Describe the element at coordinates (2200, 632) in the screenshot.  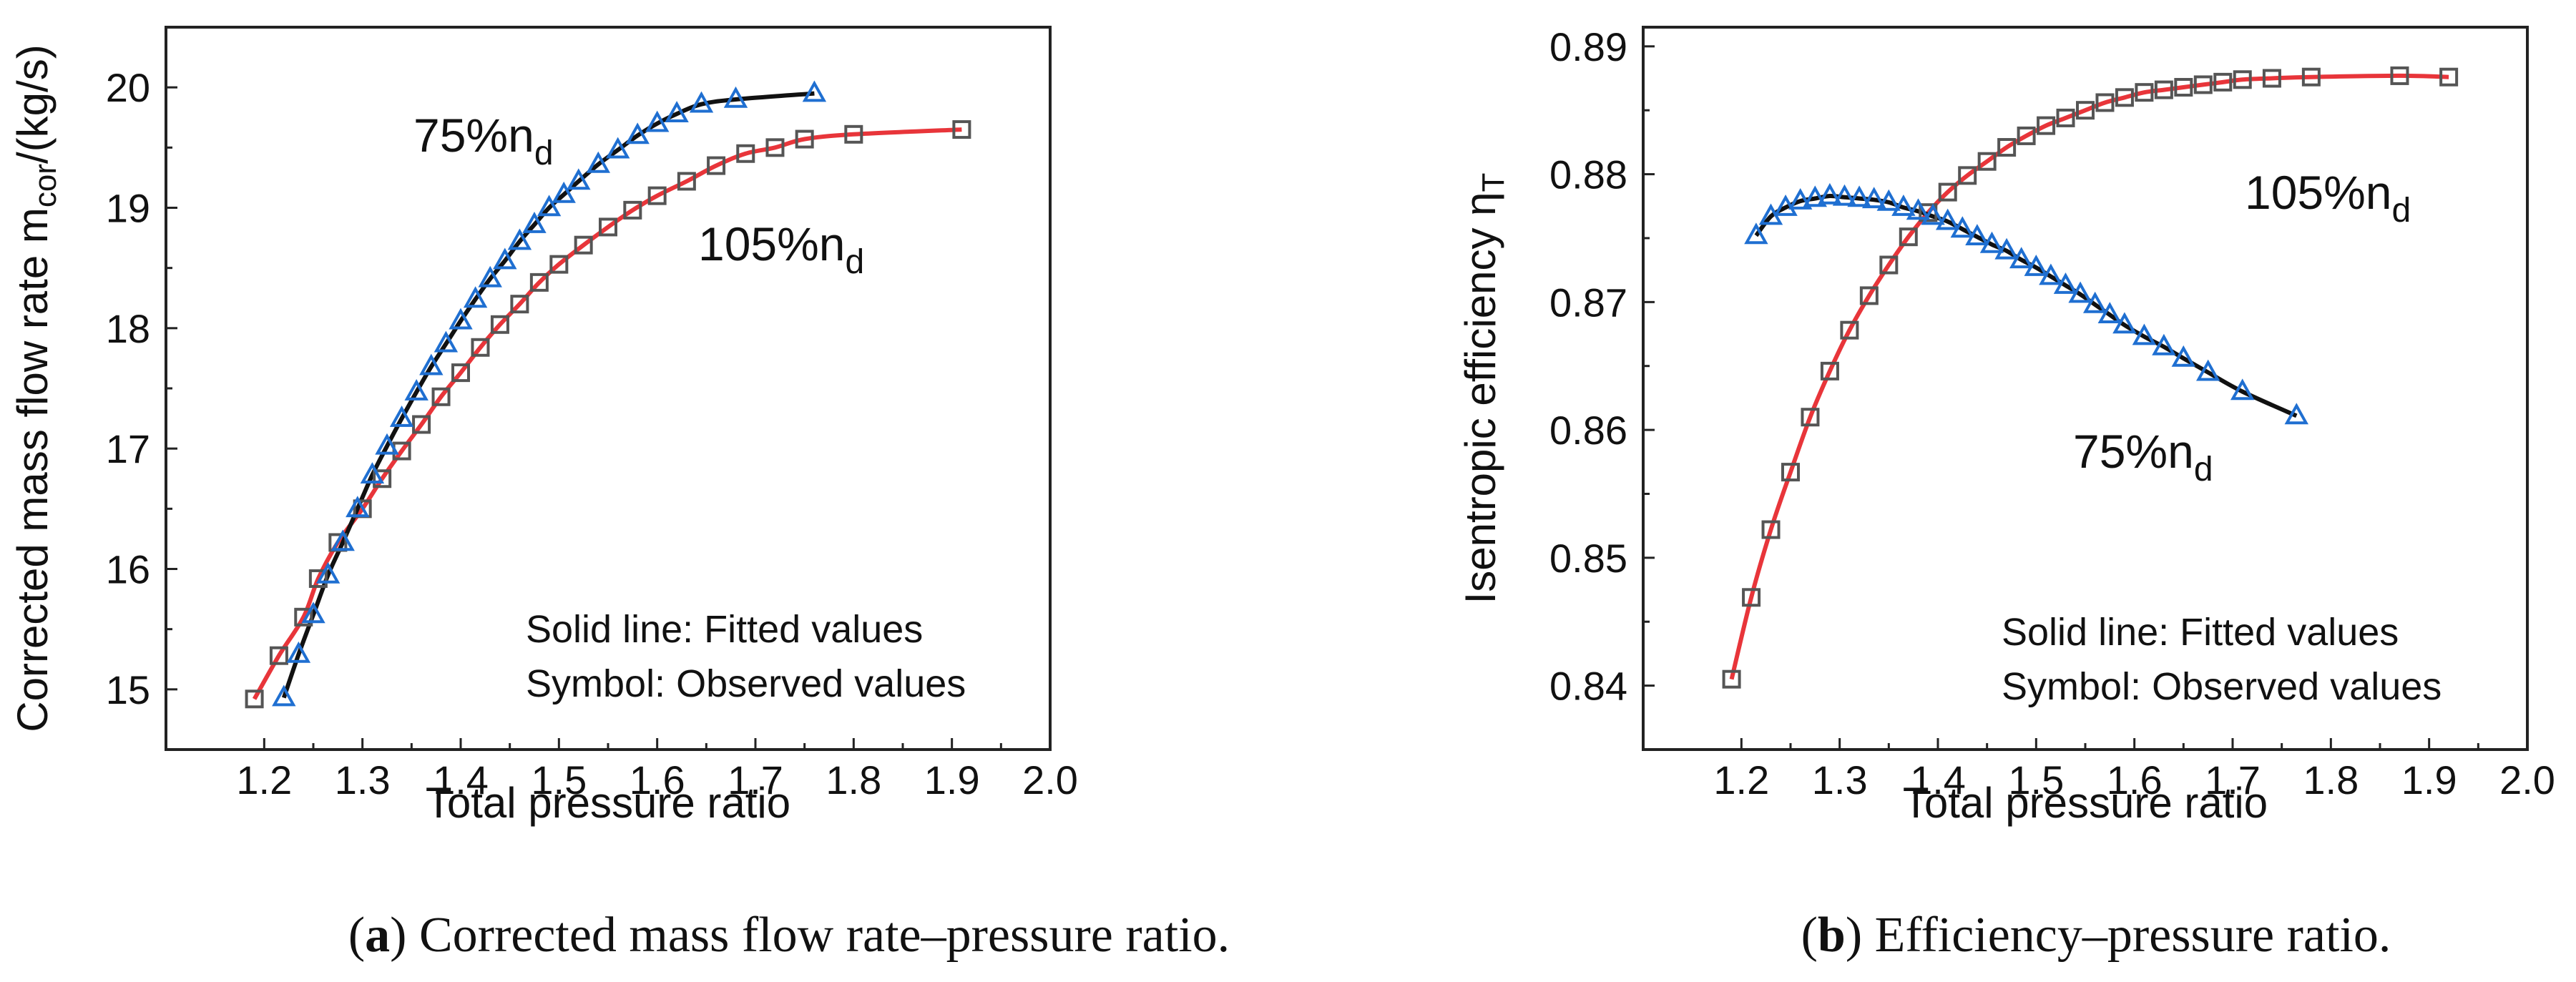
I see `note-fitted-b: Solid line: Fitted values` at that location.